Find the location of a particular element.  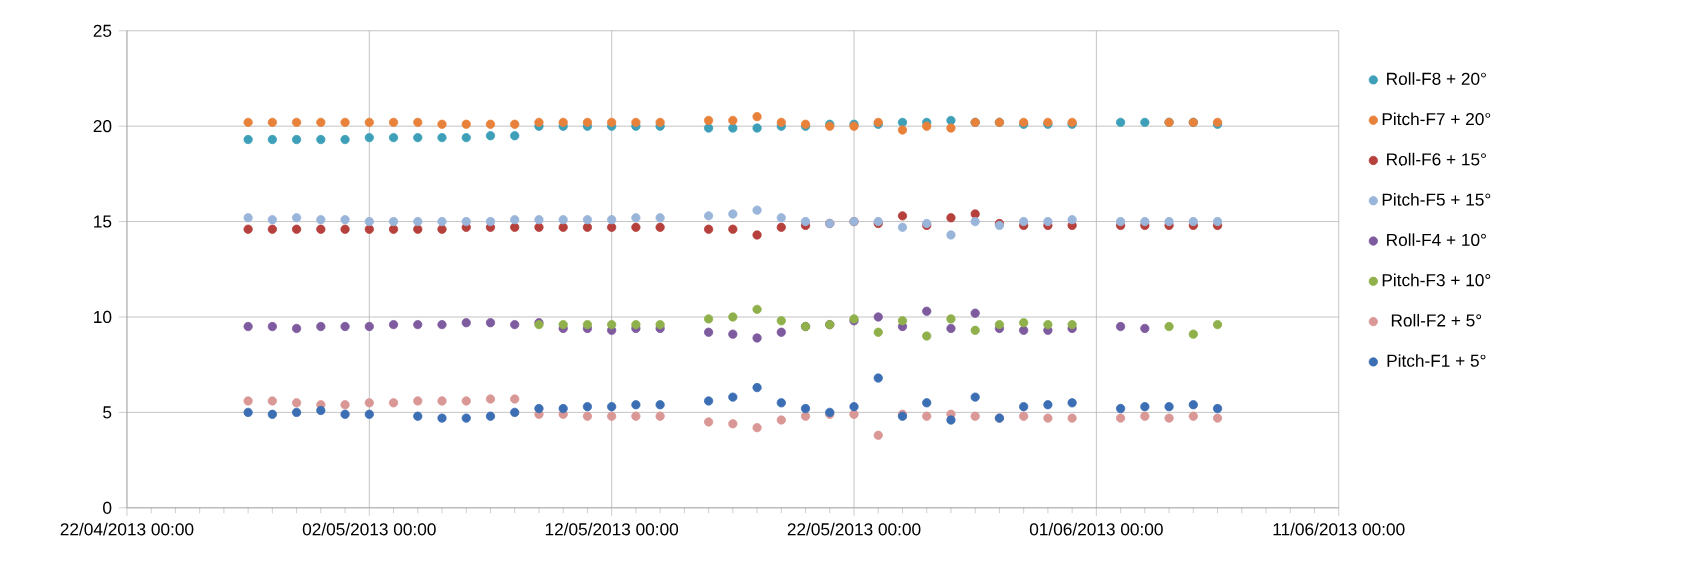

y-tick-label: 25 is located at coordinates (102, 30).